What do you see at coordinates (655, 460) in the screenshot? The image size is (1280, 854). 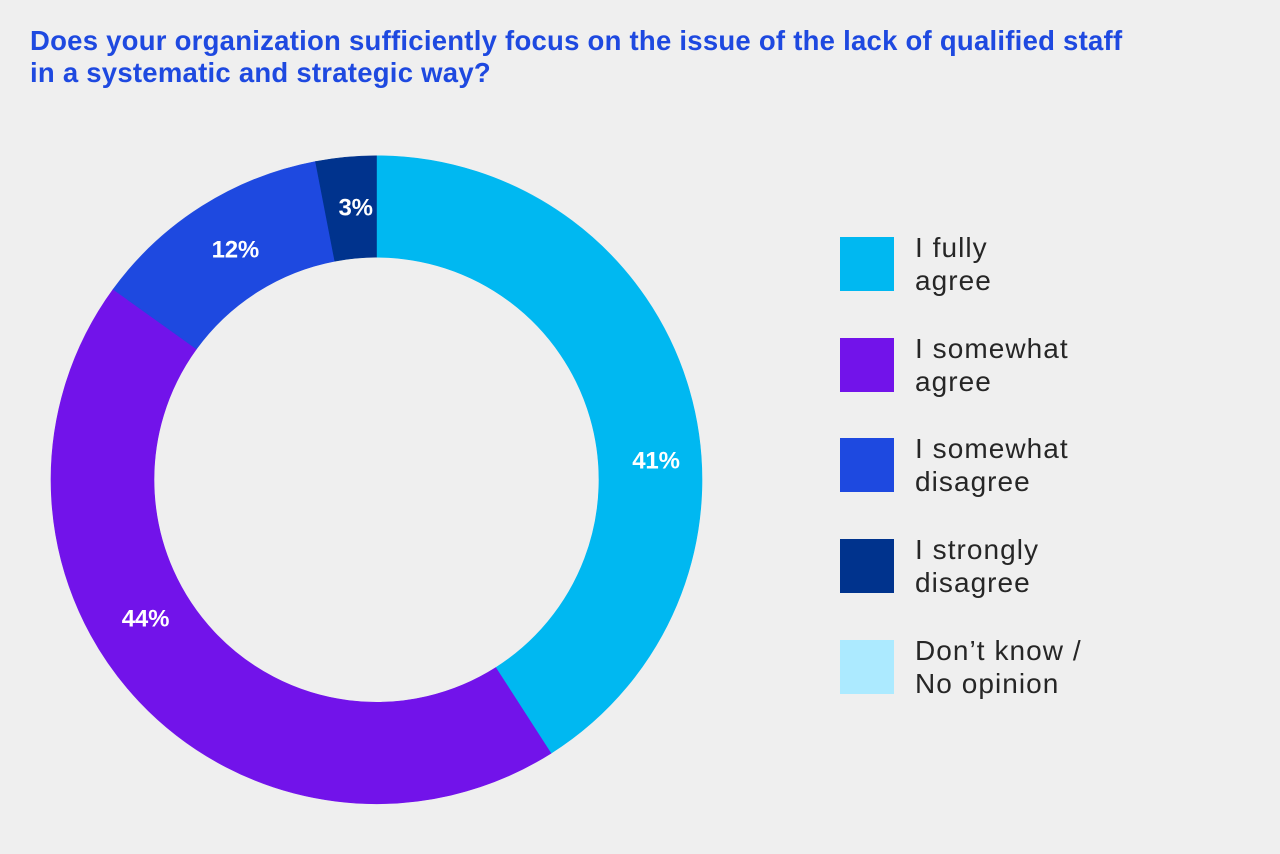 I see `svg-text: 41%` at bounding box center [655, 460].